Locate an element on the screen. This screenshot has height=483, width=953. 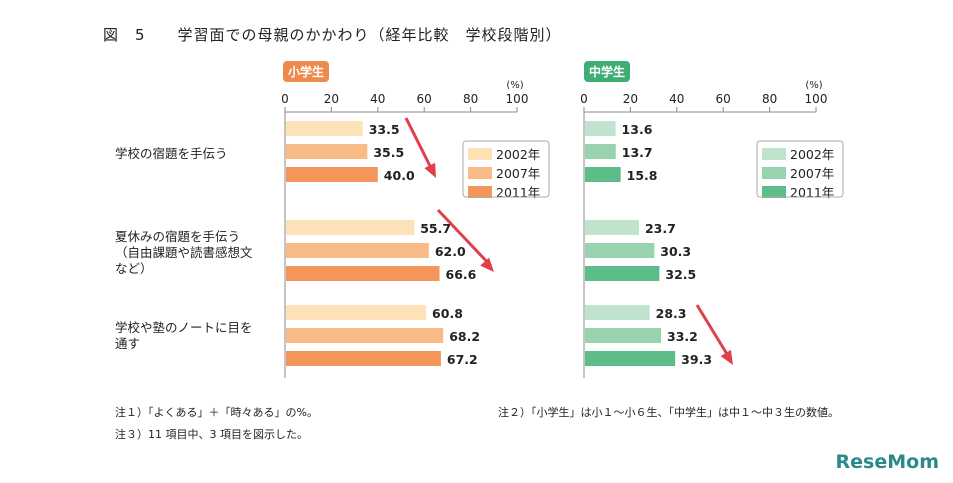
note-3: 注３）11 項目中、3 項目を図示した。 is located at coordinates (211, 434).